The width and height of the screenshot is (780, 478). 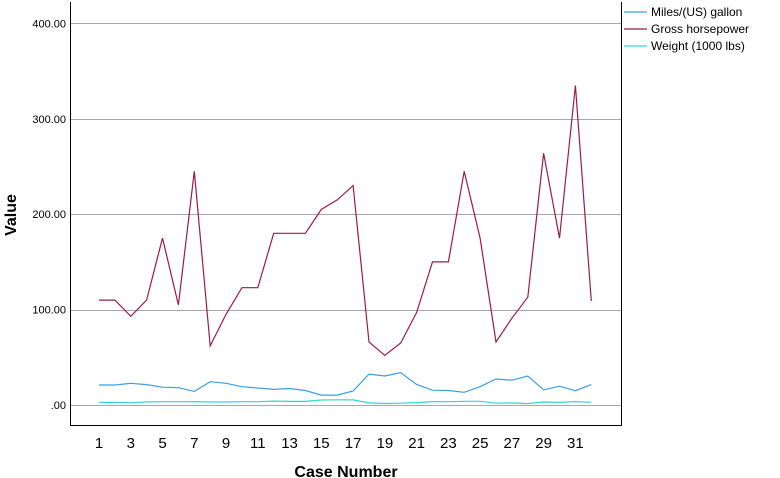 I want to click on x-tick-label: 23, so click(x=448, y=443).